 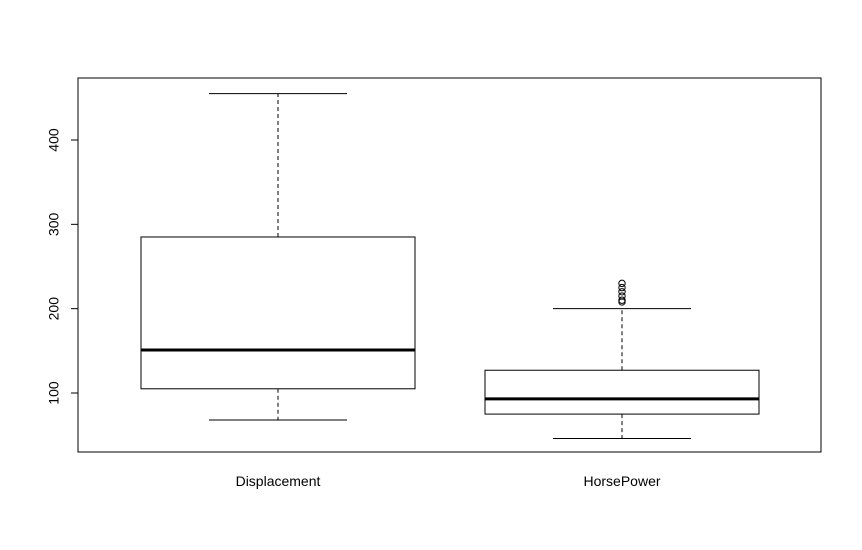 What do you see at coordinates (448, 481) in the screenshot?
I see `x-axis-labels: Displacement HorsePower` at bounding box center [448, 481].